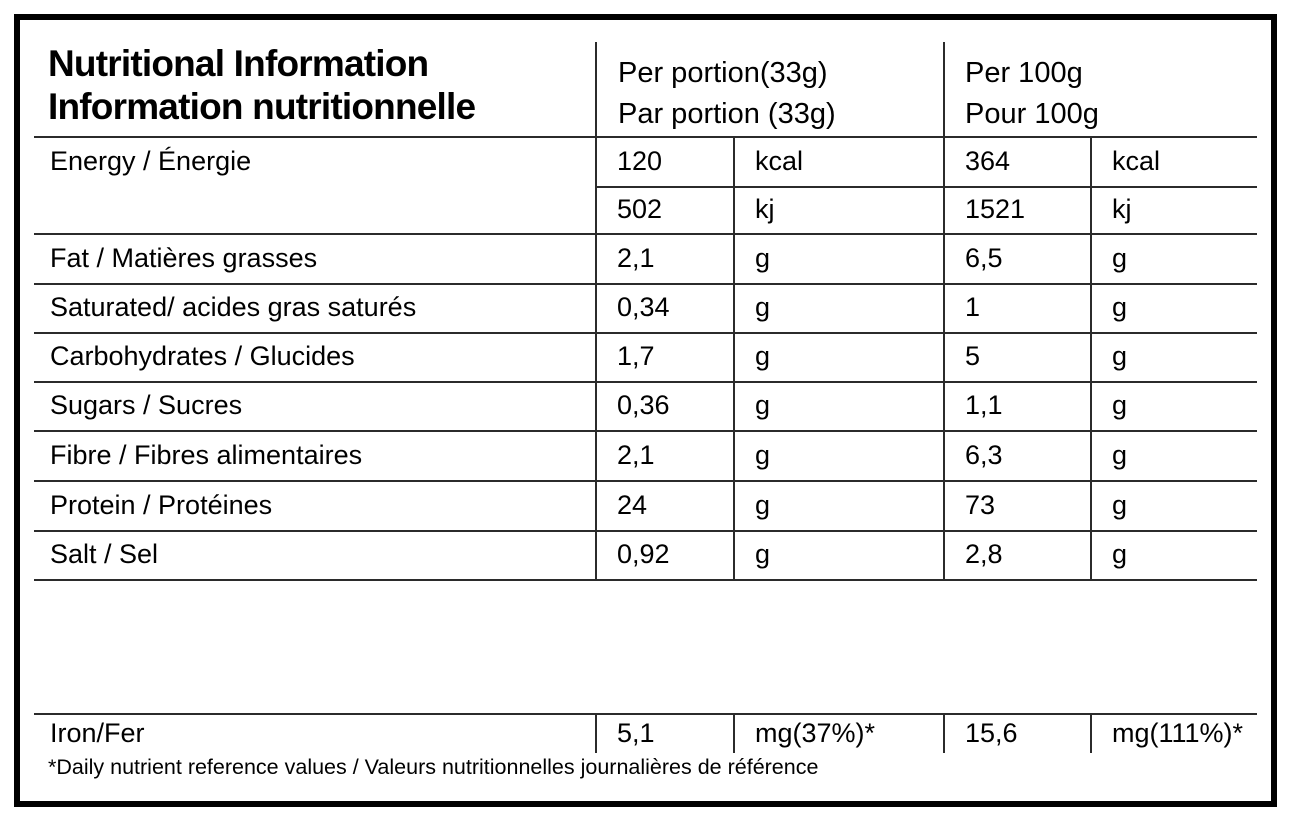 The image size is (1297, 821). I want to click on row-label: Carbohydrates / Glucides, so click(202, 356).